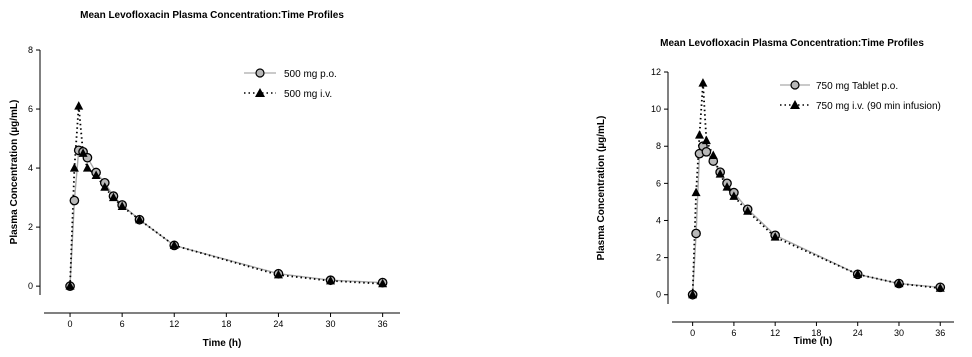 Image resolution: width=972 pixels, height=357 pixels. Describe the element at coordinates (308, 94) in the screenshot. I see `legend-label-iv: 500 mg i.v.` at that location.